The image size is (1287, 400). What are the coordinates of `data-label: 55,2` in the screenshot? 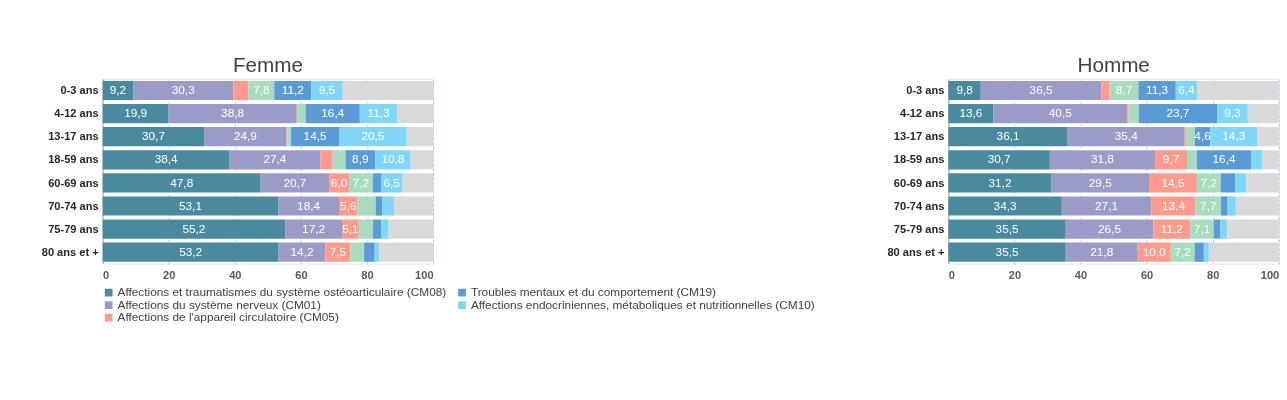 It's located at (194, 228).